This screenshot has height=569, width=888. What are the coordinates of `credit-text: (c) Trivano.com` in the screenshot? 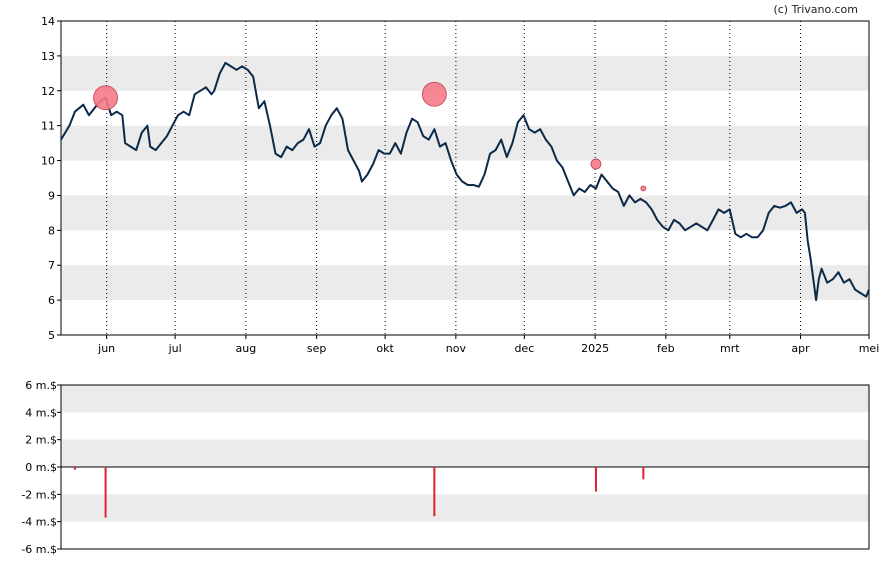 It's located at (815, 9).